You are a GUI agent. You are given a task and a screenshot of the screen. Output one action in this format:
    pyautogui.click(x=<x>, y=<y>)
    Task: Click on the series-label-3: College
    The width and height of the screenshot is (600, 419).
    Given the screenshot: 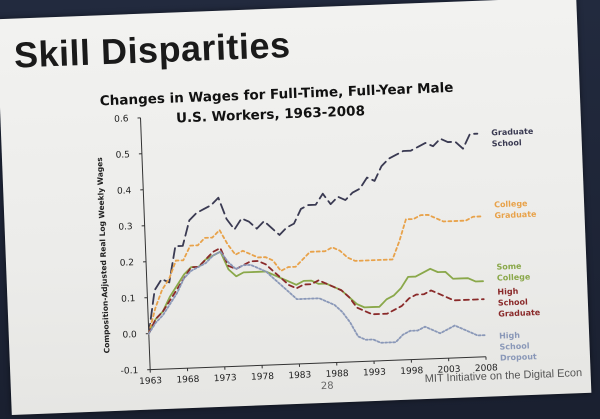 What is the action you would take?
    pyautogui.click(x=514, y=277)
    